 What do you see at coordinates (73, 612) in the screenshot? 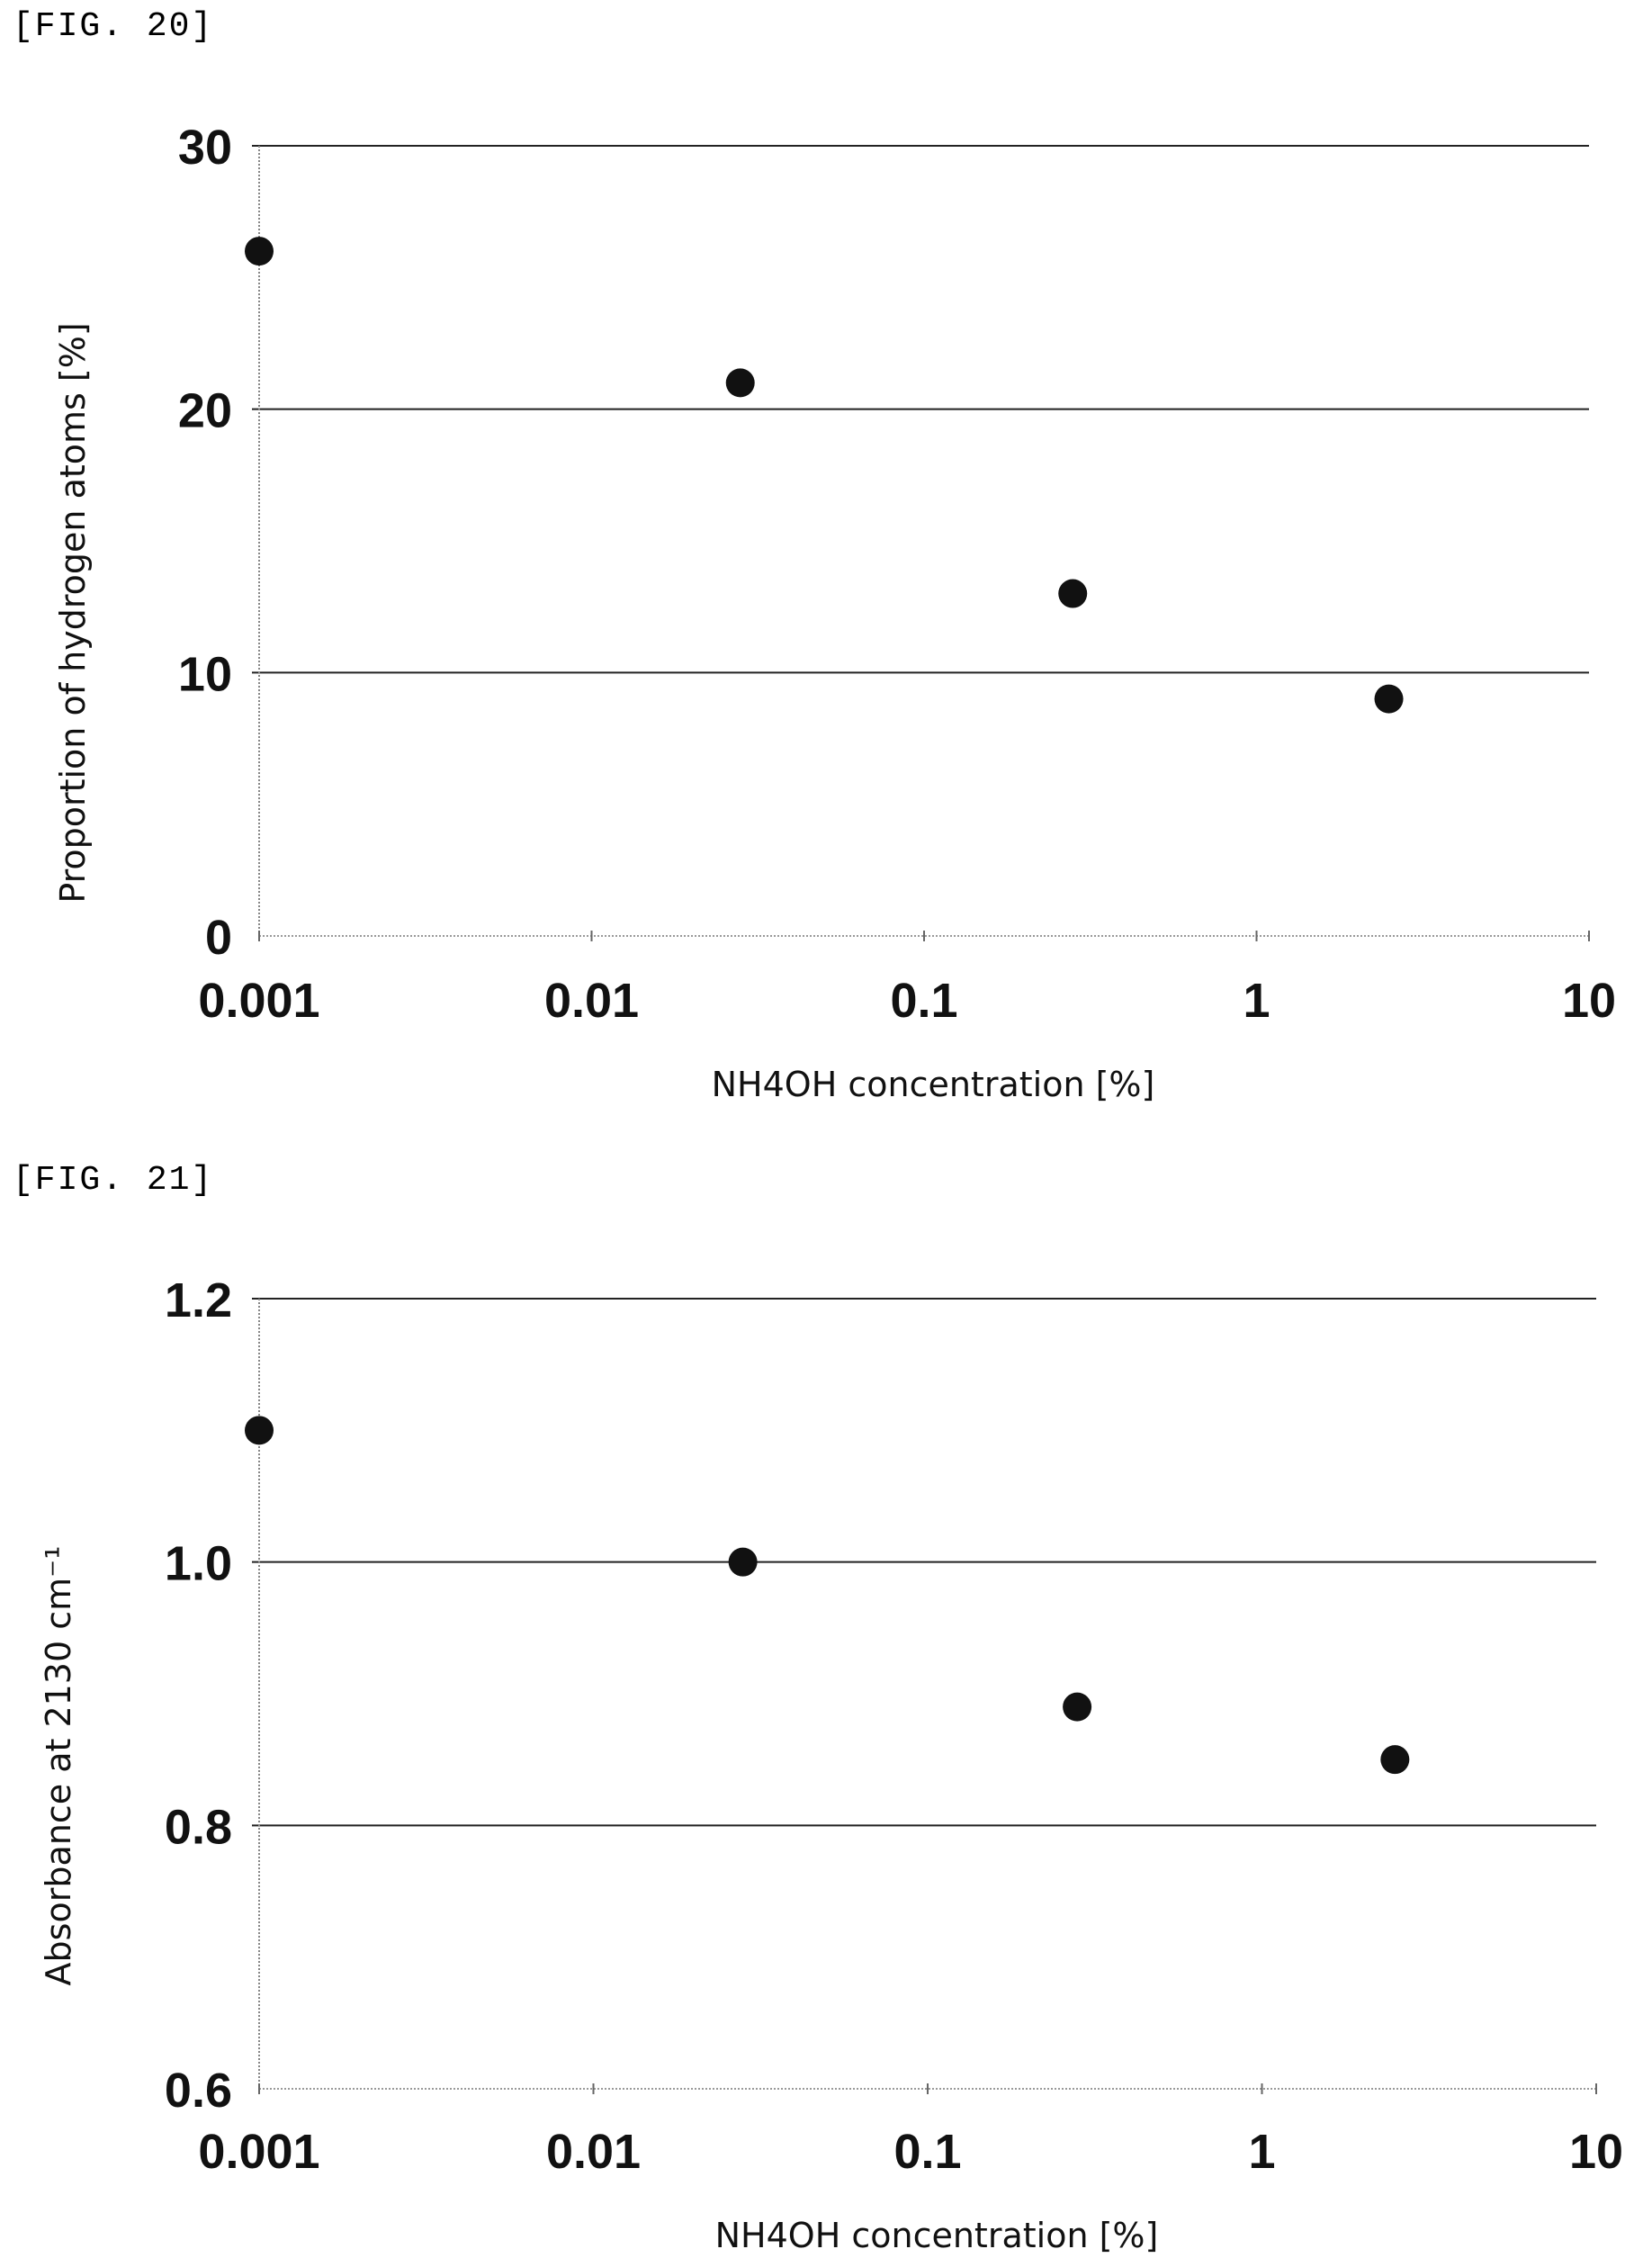
I see `y-axis-title: Proportion of hydrogen atoms [%]` at bounding box center [73, 612].